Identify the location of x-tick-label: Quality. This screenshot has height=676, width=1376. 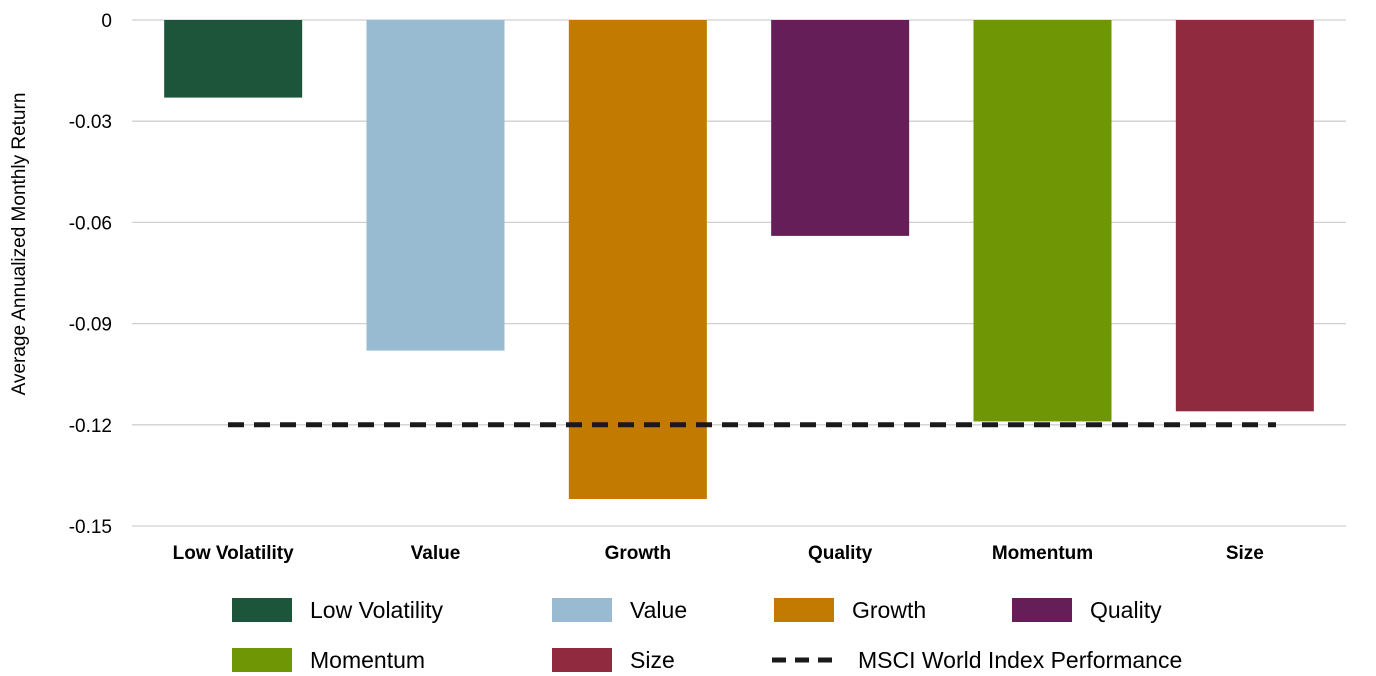
(840, 553).